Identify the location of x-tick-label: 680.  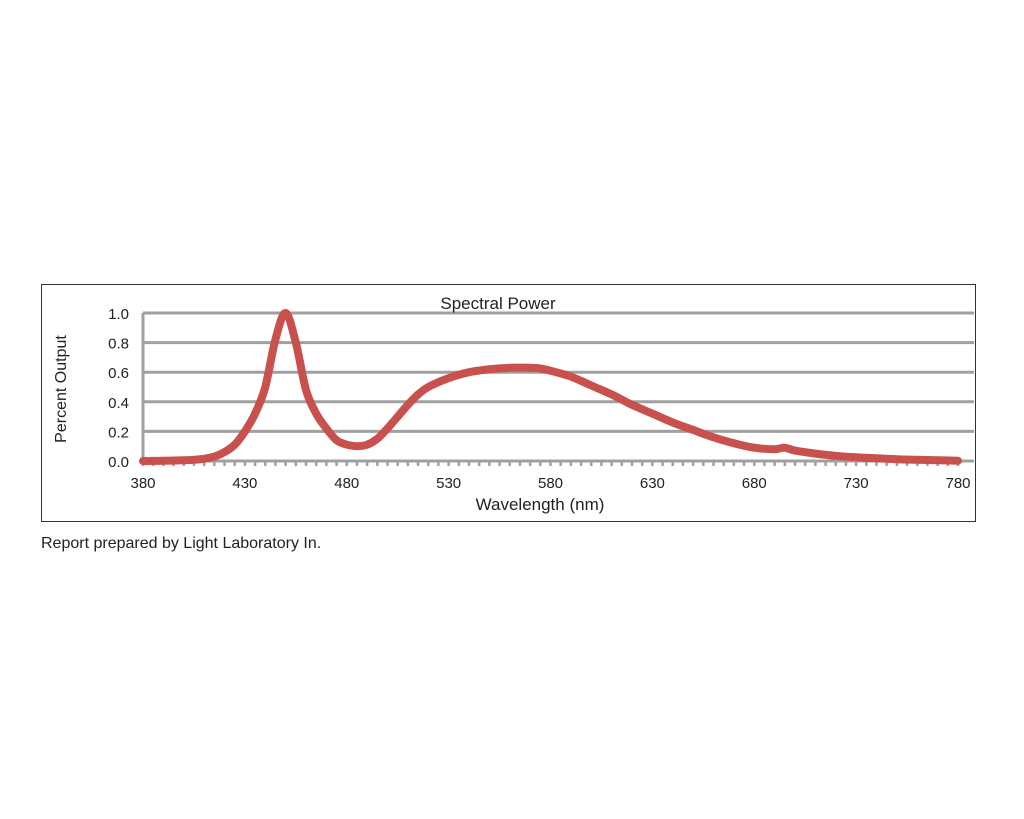
(754, 483).